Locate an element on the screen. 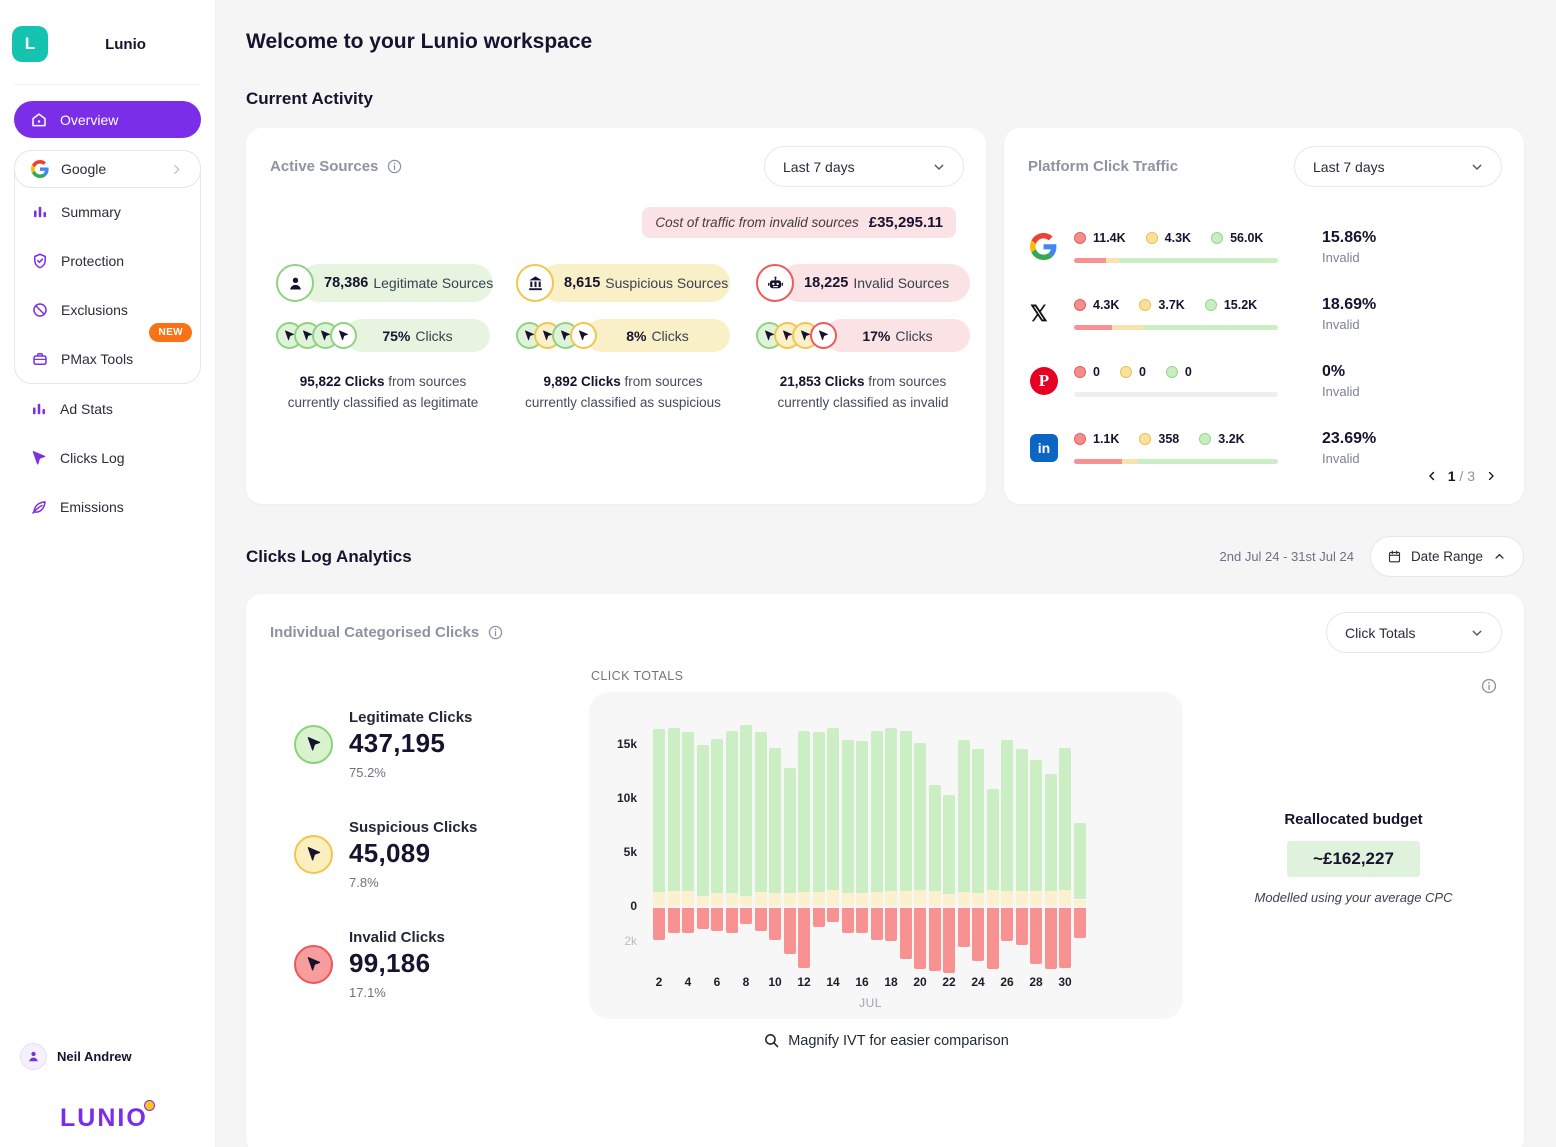 The image size is (1556, 1147). green-dot-icon is located at coordinates (1171, 371).